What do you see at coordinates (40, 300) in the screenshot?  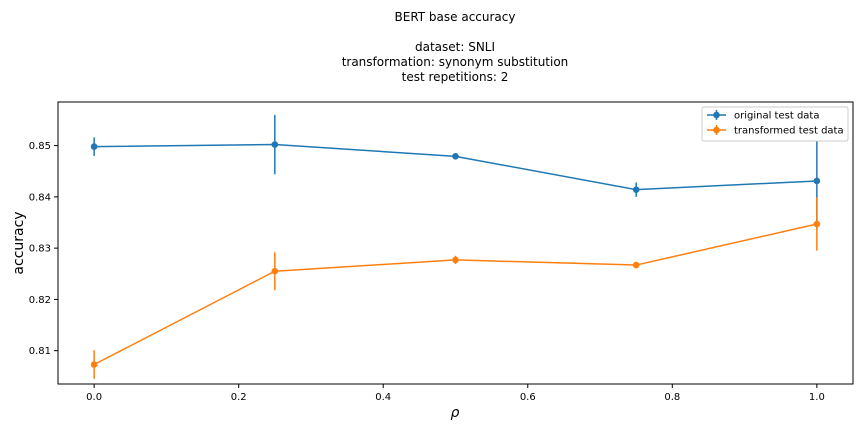 I see `y-tick-label: 0.82` at bounding box center [40, 300].